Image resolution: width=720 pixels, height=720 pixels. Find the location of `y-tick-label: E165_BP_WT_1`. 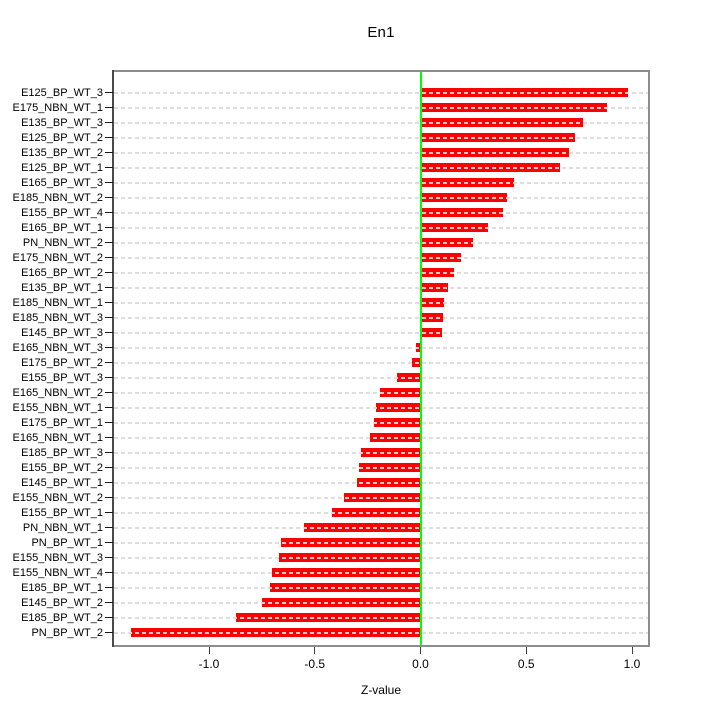

y-tick-label: E165_BP_WT_1 is located at coordinates (62, 227).